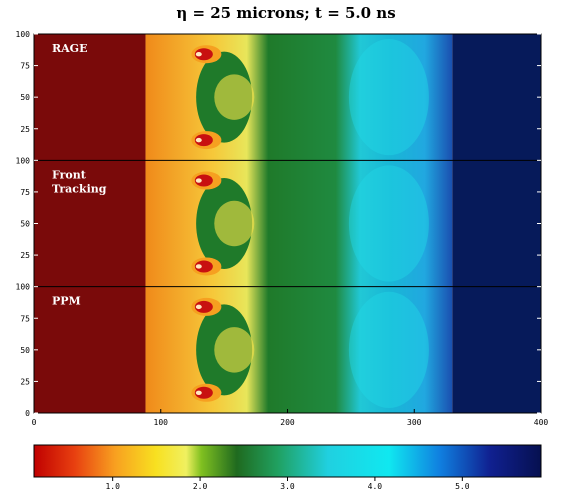 The image size is (572, 501). What do you see at coordinates (27, 413) in the screenshot?
I see `y-tick-label: 0` at bounding box center [27, 413].